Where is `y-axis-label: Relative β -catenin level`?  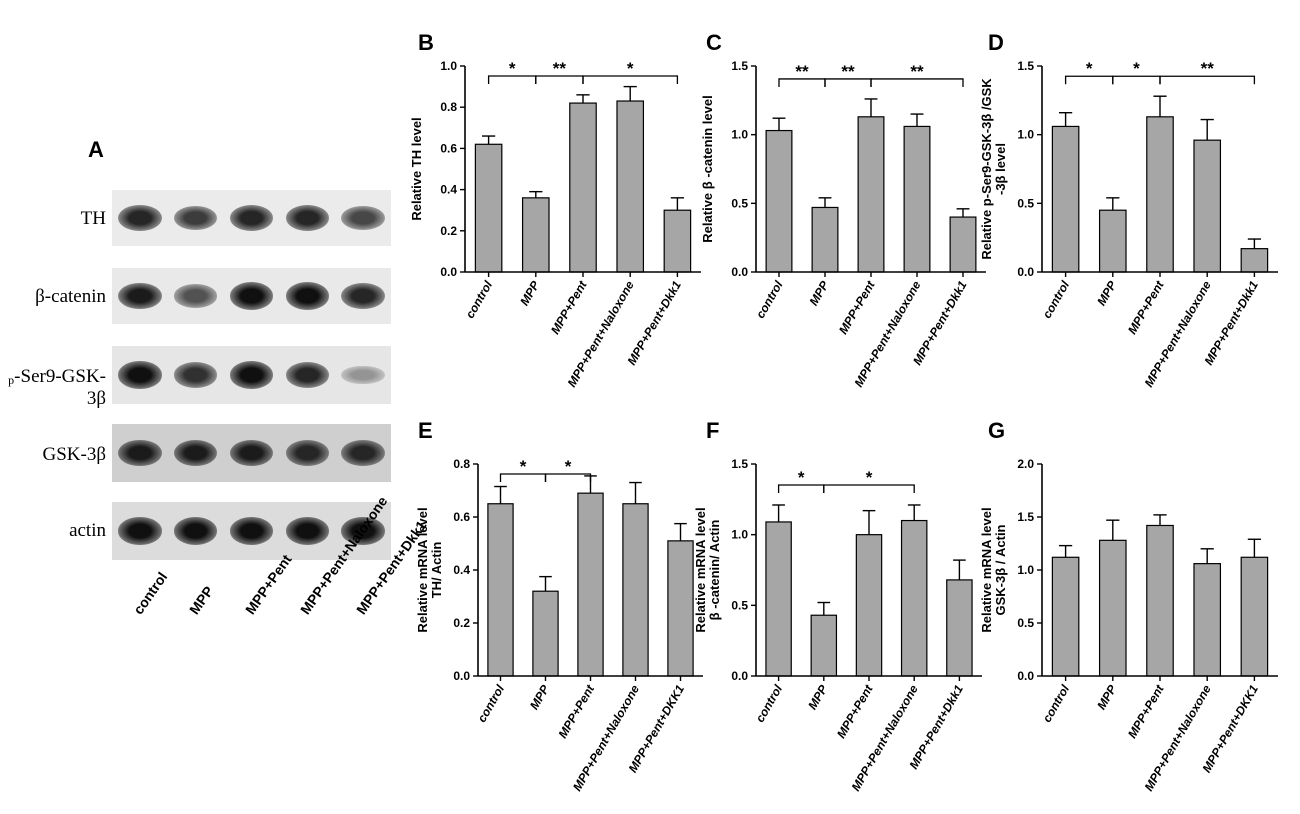 y-axis-label: Relative β -catenin level is located at coordinates (707, 169).